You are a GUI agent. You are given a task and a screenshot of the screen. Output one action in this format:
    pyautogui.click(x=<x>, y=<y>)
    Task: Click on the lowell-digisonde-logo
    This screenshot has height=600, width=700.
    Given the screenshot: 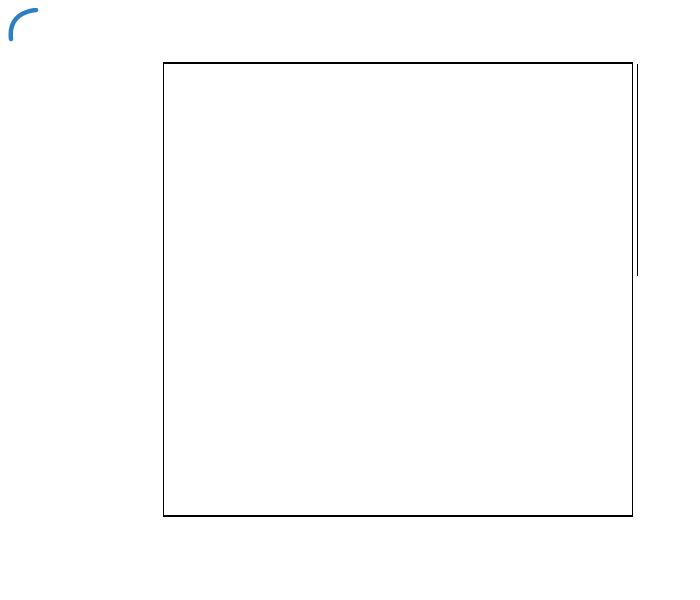 What is the action you would take?
    pyautogui.click(x=65, y=25)
    